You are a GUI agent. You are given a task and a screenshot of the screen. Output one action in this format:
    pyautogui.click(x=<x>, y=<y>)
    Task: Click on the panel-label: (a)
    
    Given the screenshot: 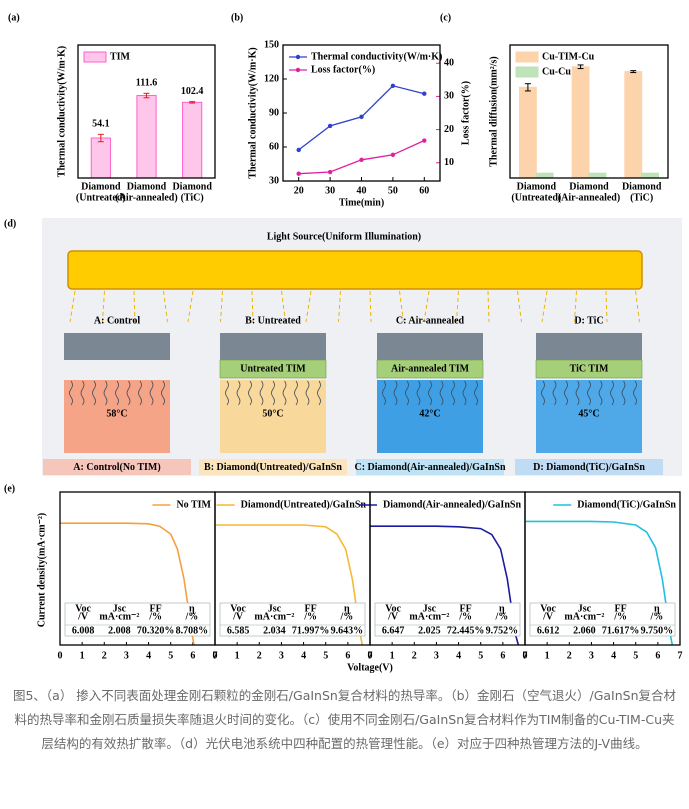 What is the action you would take?
    pyautogui.click(x=14, y=17)
    